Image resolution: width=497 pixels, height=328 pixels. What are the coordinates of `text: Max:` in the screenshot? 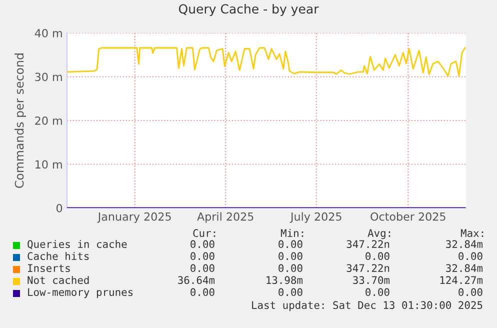 It's located at (472, 233).